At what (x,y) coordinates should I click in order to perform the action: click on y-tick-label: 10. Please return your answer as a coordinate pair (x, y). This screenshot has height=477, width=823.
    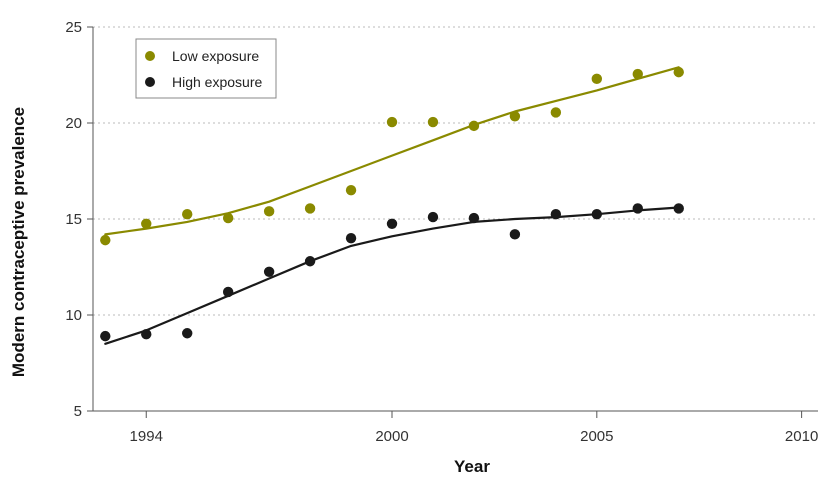
    Looking at the image, I should click on (73, 315).